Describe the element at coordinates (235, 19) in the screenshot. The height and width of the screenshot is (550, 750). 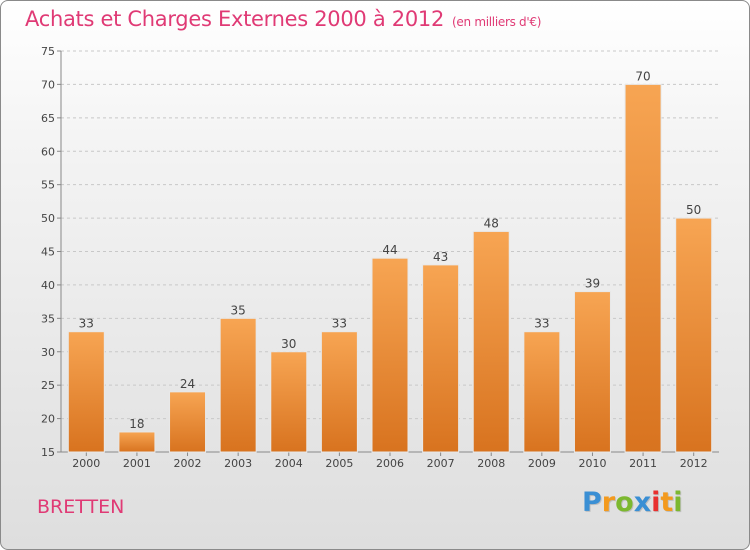
I see `title-text: Achats et Charges Externes 2000 à 2012` at that location.